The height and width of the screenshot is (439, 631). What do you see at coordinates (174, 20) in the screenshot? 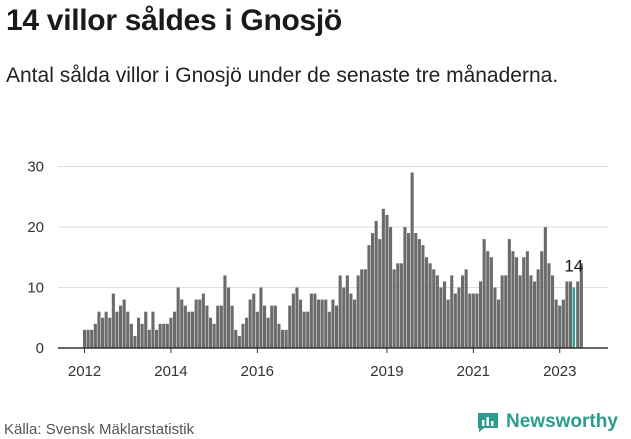
I see `chart-title: 14 villor såldes i Gnosjö` at bounding box center [174, 20].